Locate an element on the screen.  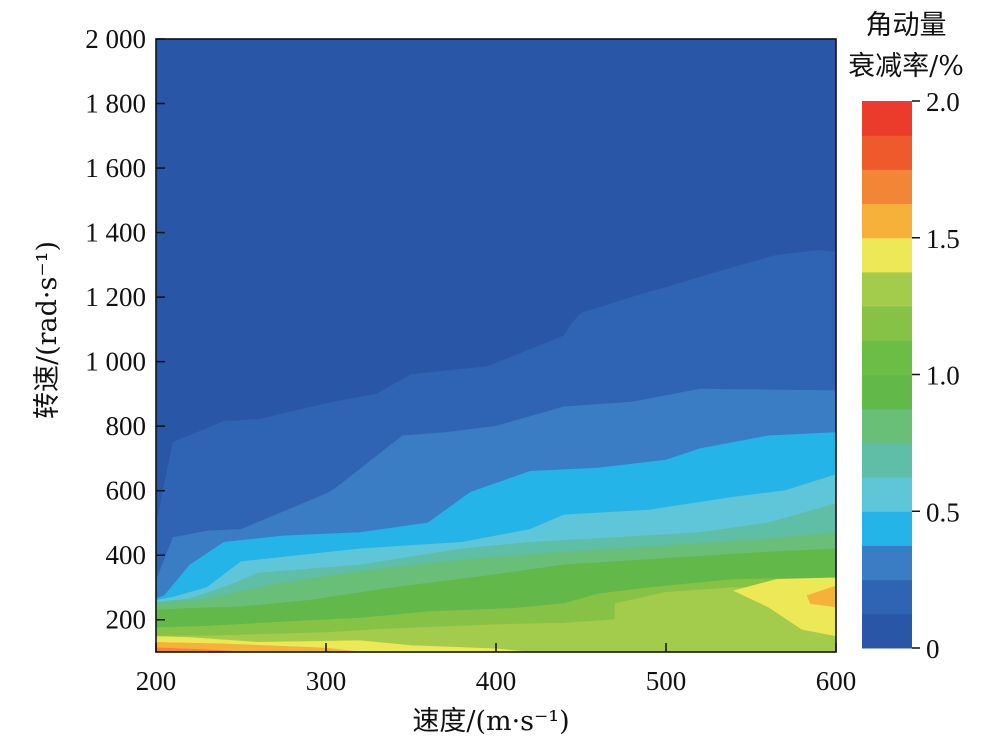
x-tick-label: 400 is located at coordinates (496, 681).